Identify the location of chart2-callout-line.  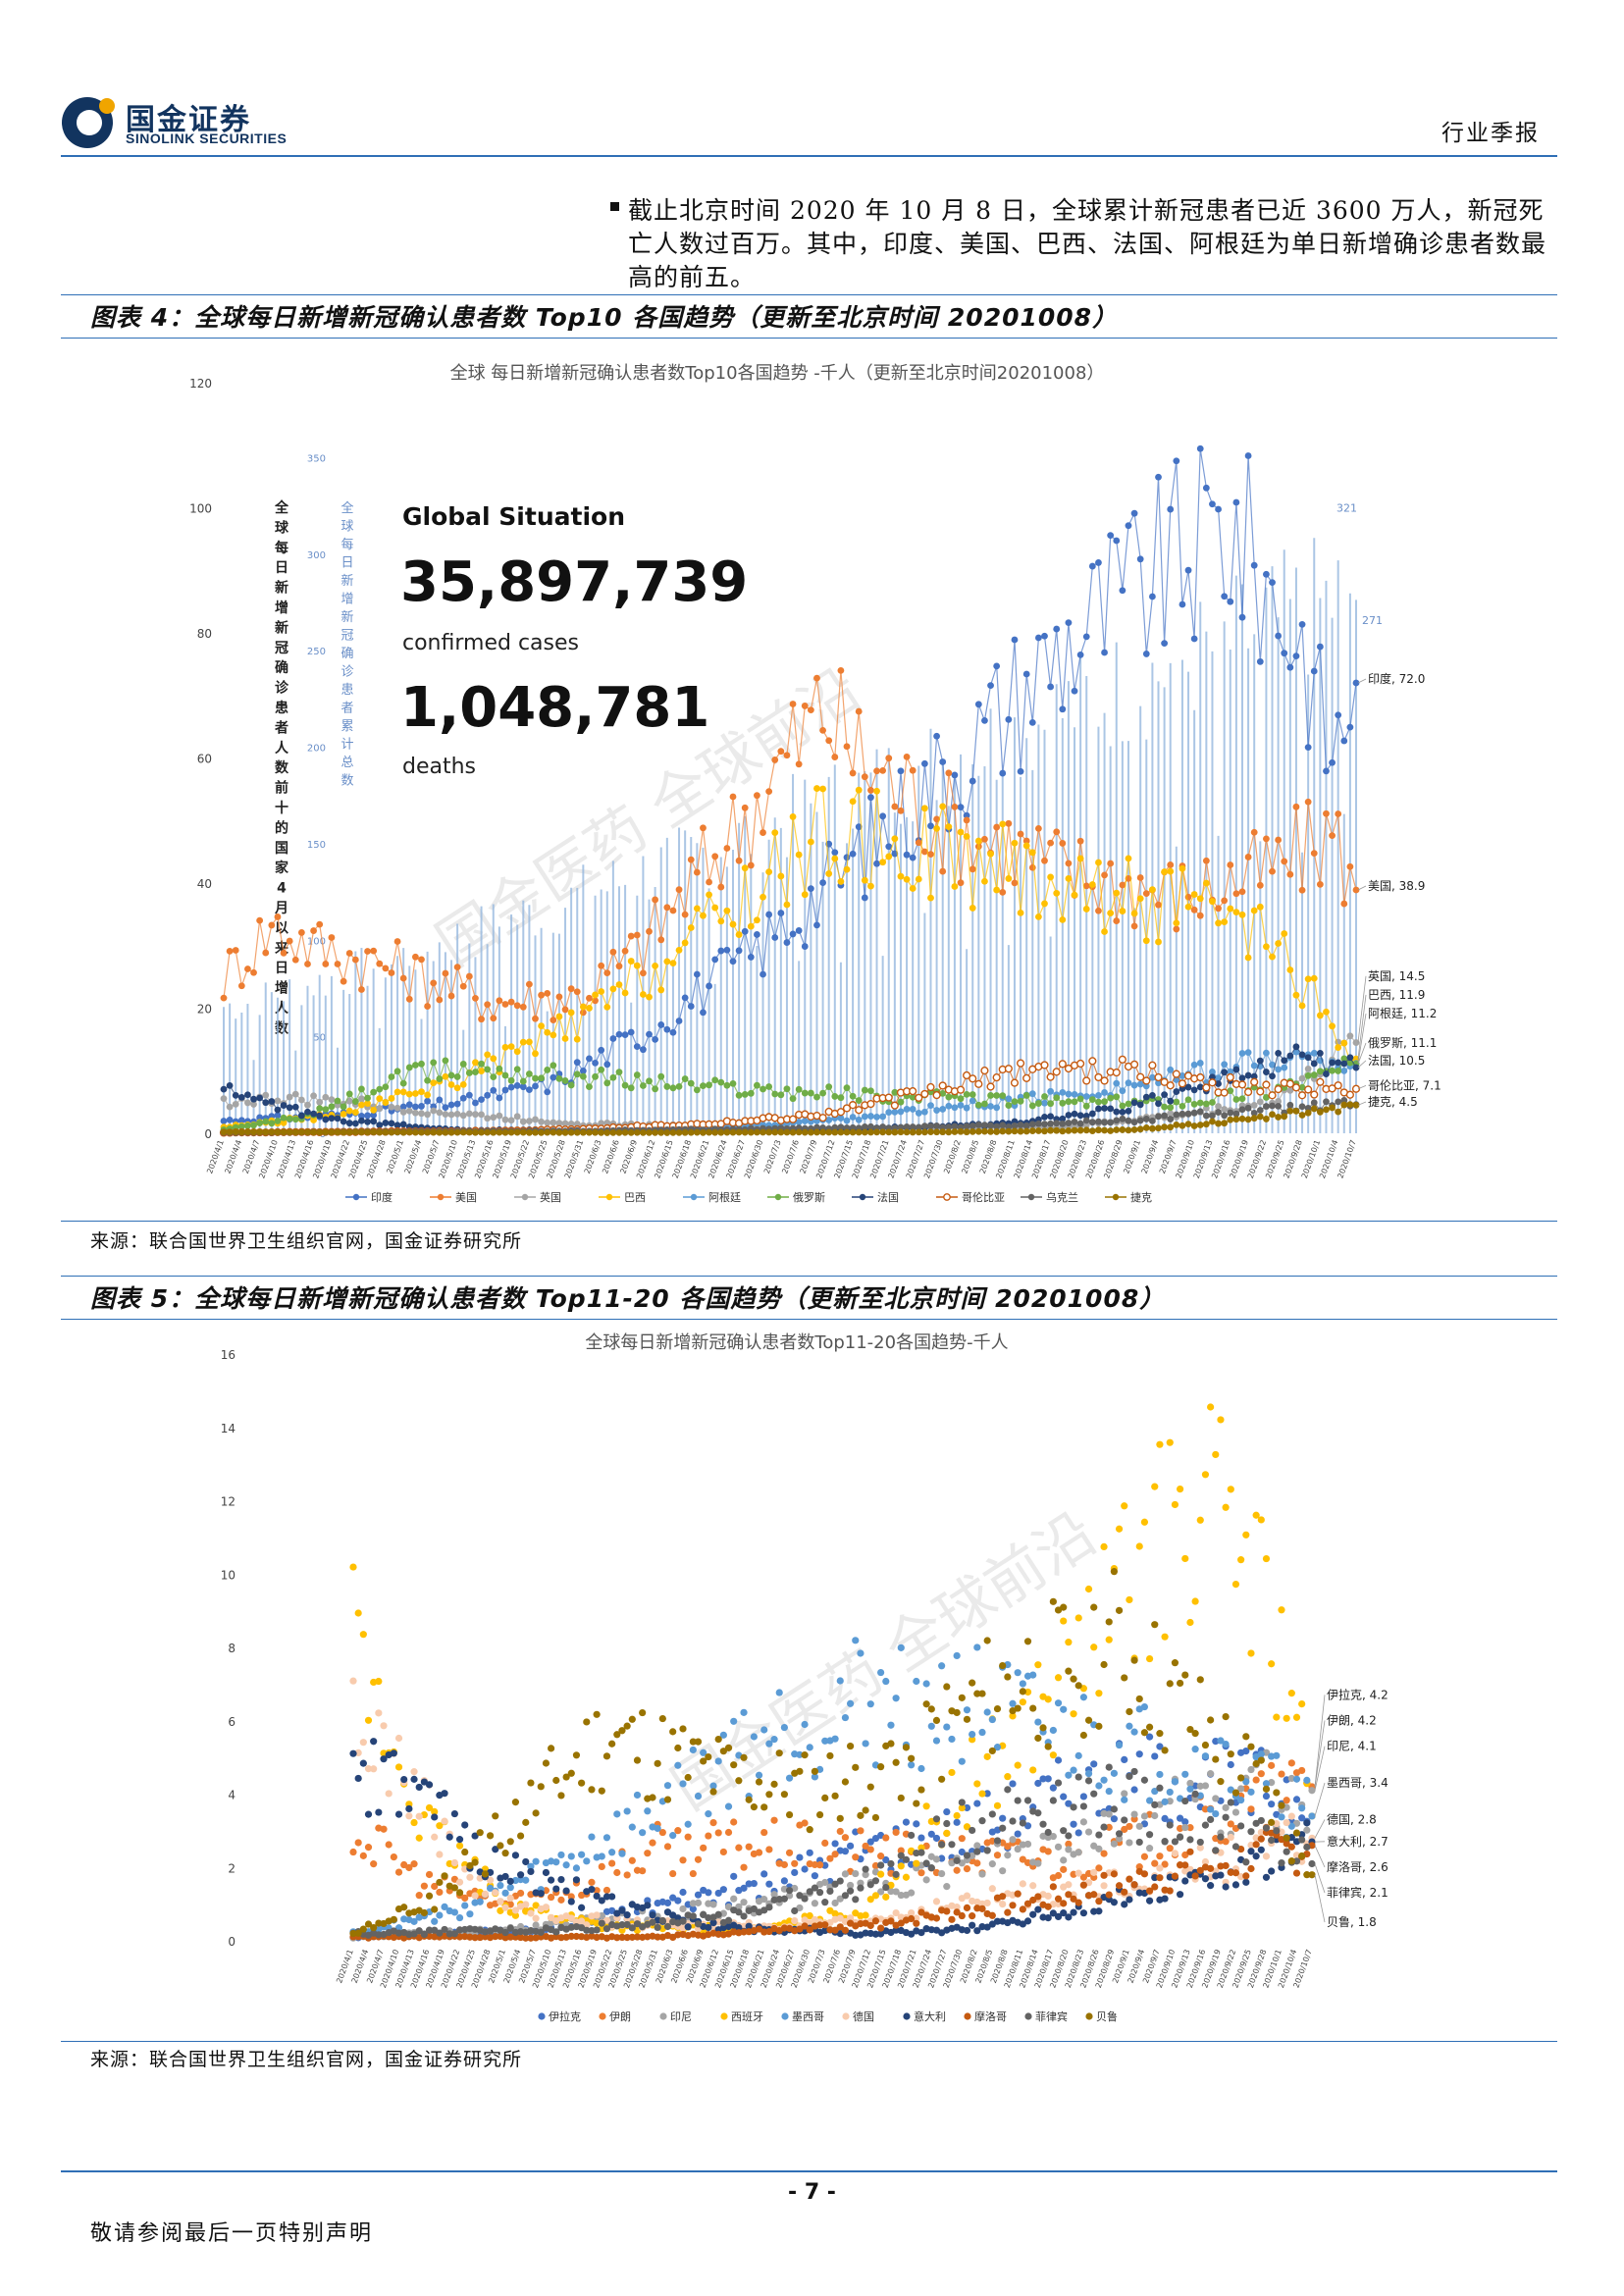
(1320, 1878).